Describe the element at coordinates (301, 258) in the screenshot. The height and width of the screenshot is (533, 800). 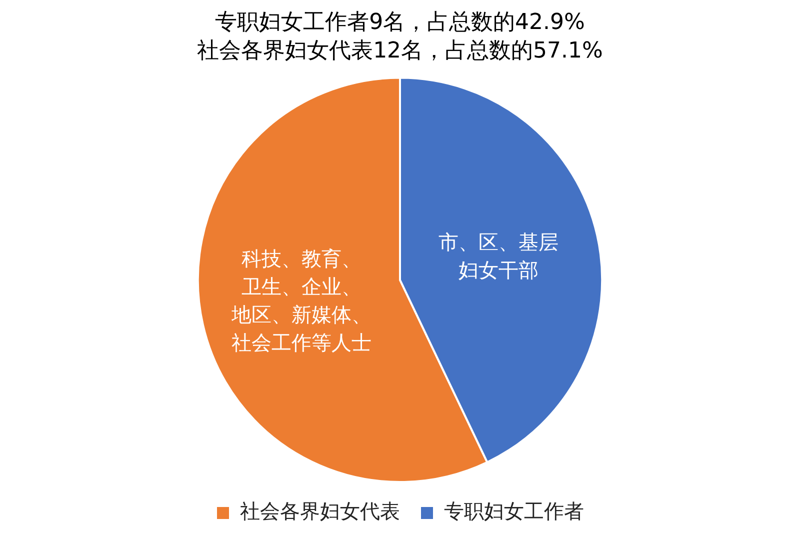
I see `text: 科技、教育、` at that location.